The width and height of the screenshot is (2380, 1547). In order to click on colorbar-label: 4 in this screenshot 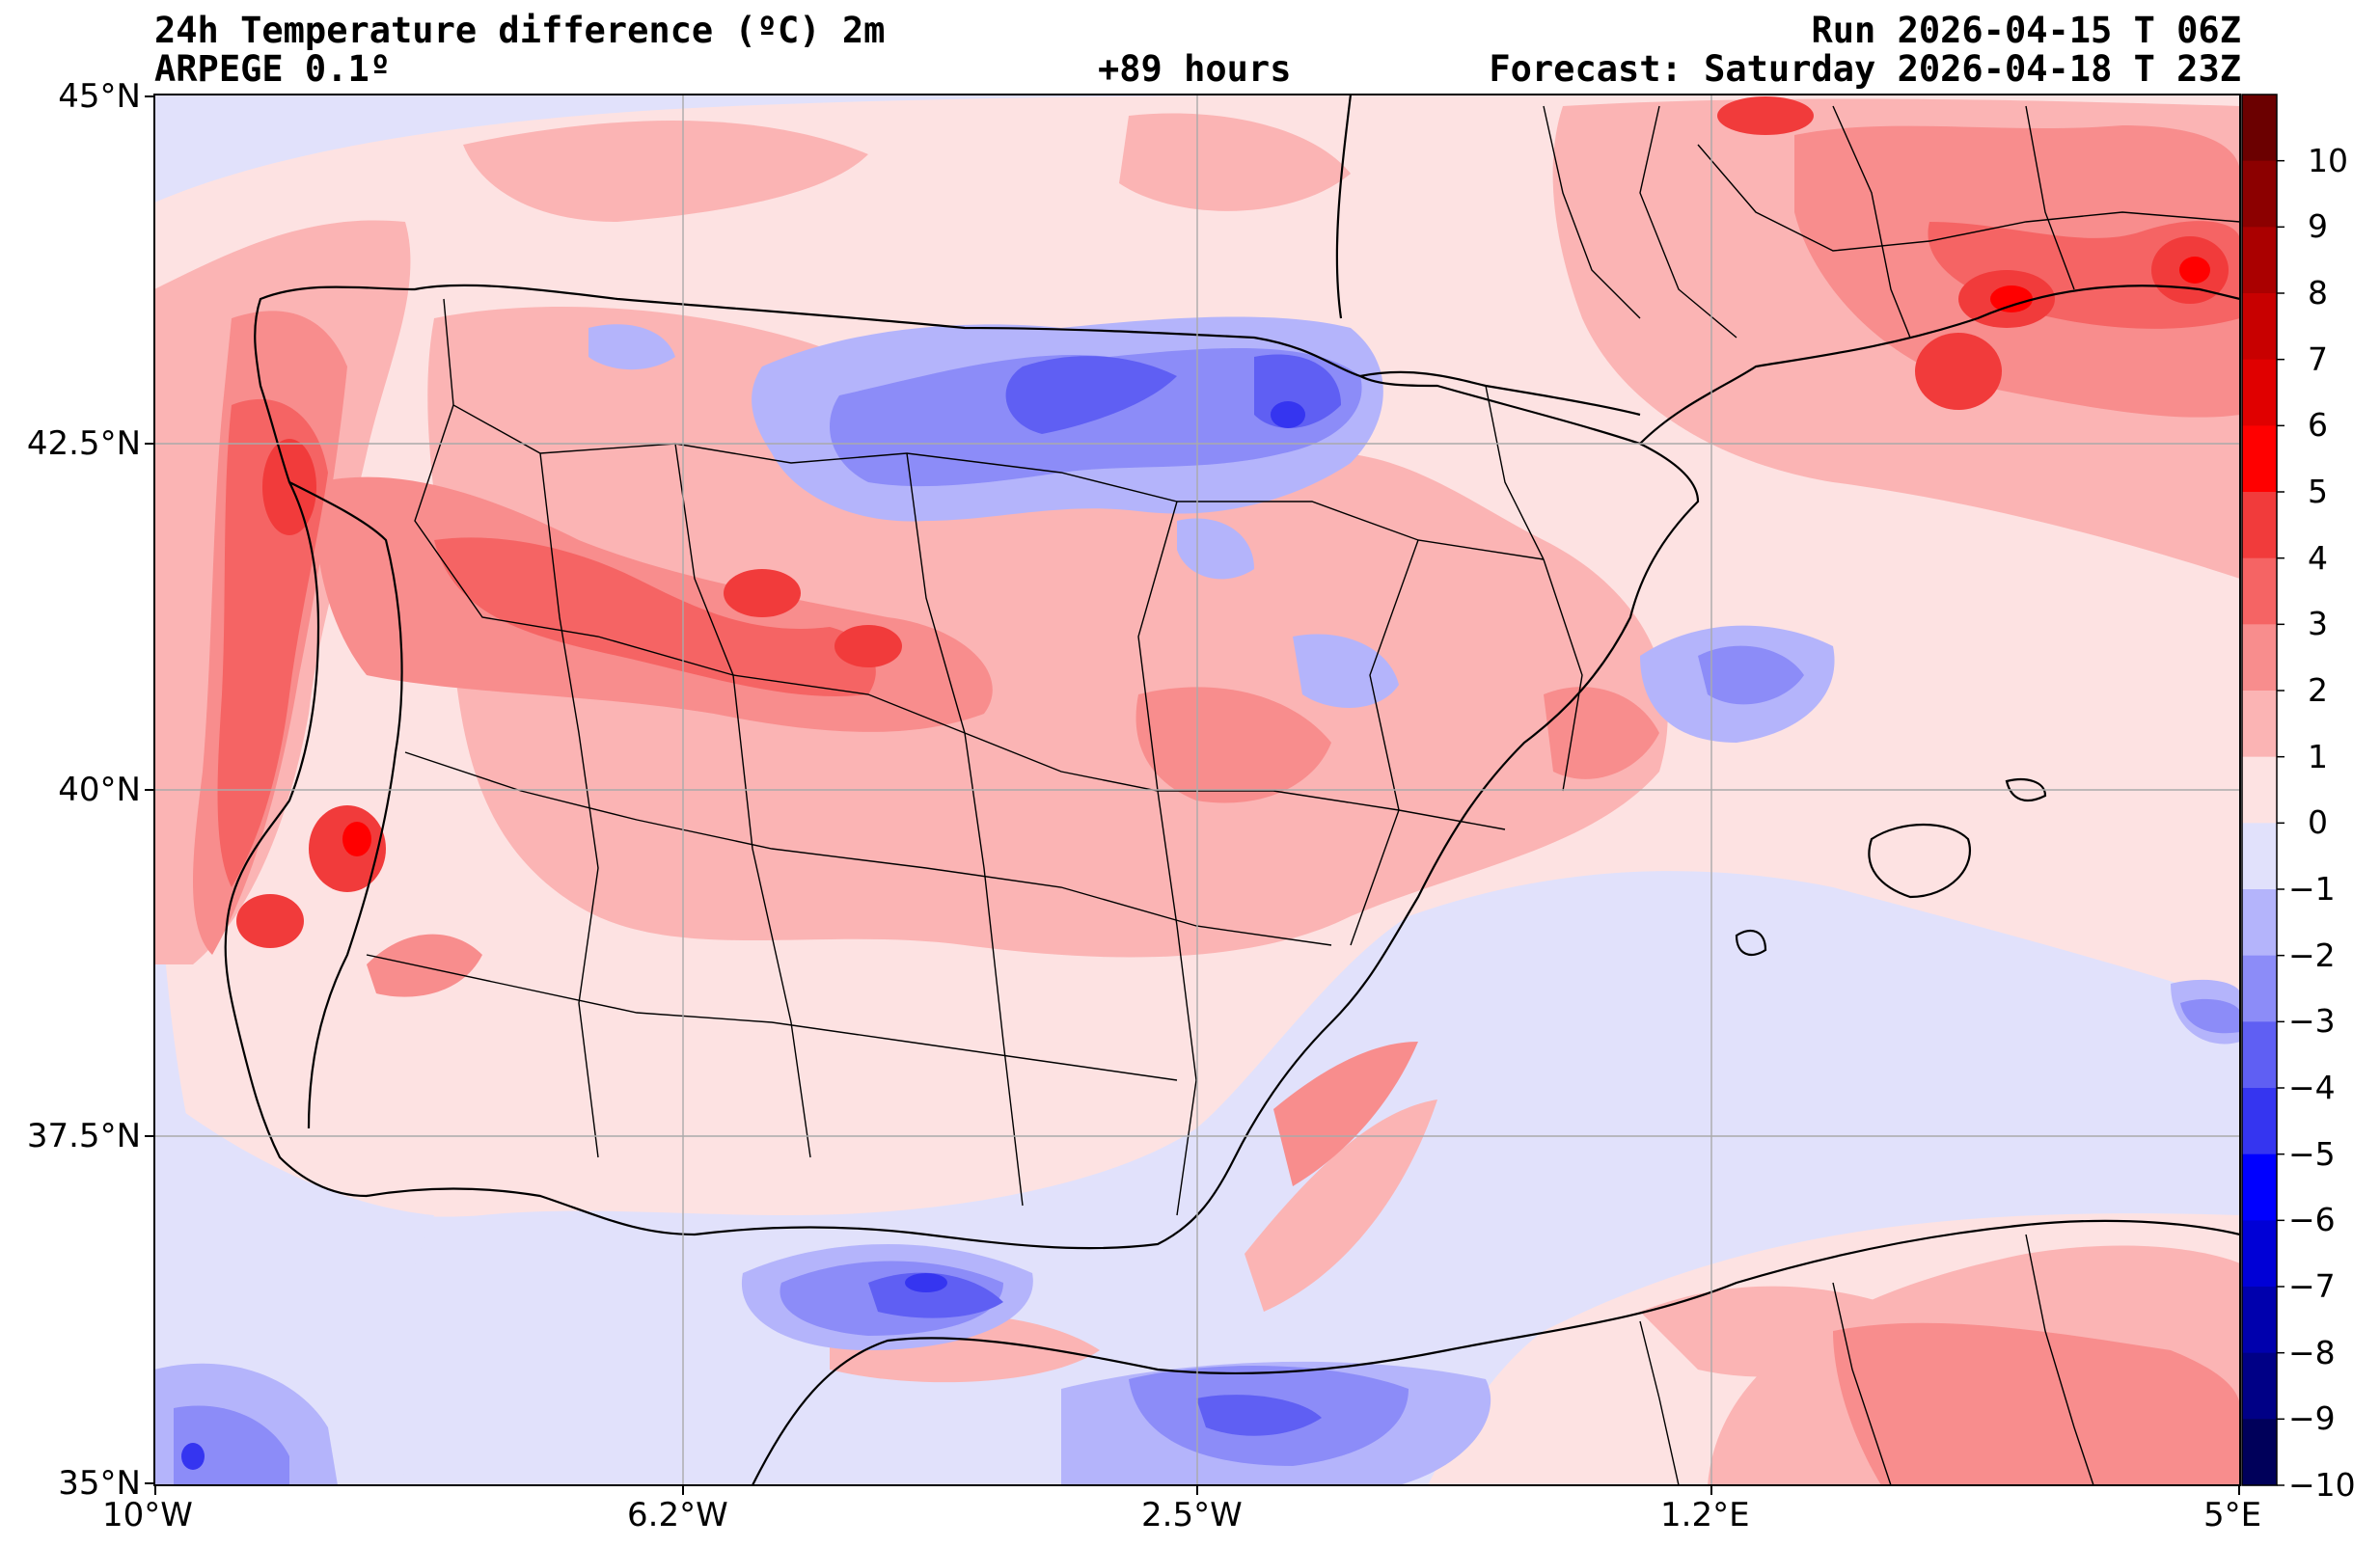, I will do `click(2318, 557)`.